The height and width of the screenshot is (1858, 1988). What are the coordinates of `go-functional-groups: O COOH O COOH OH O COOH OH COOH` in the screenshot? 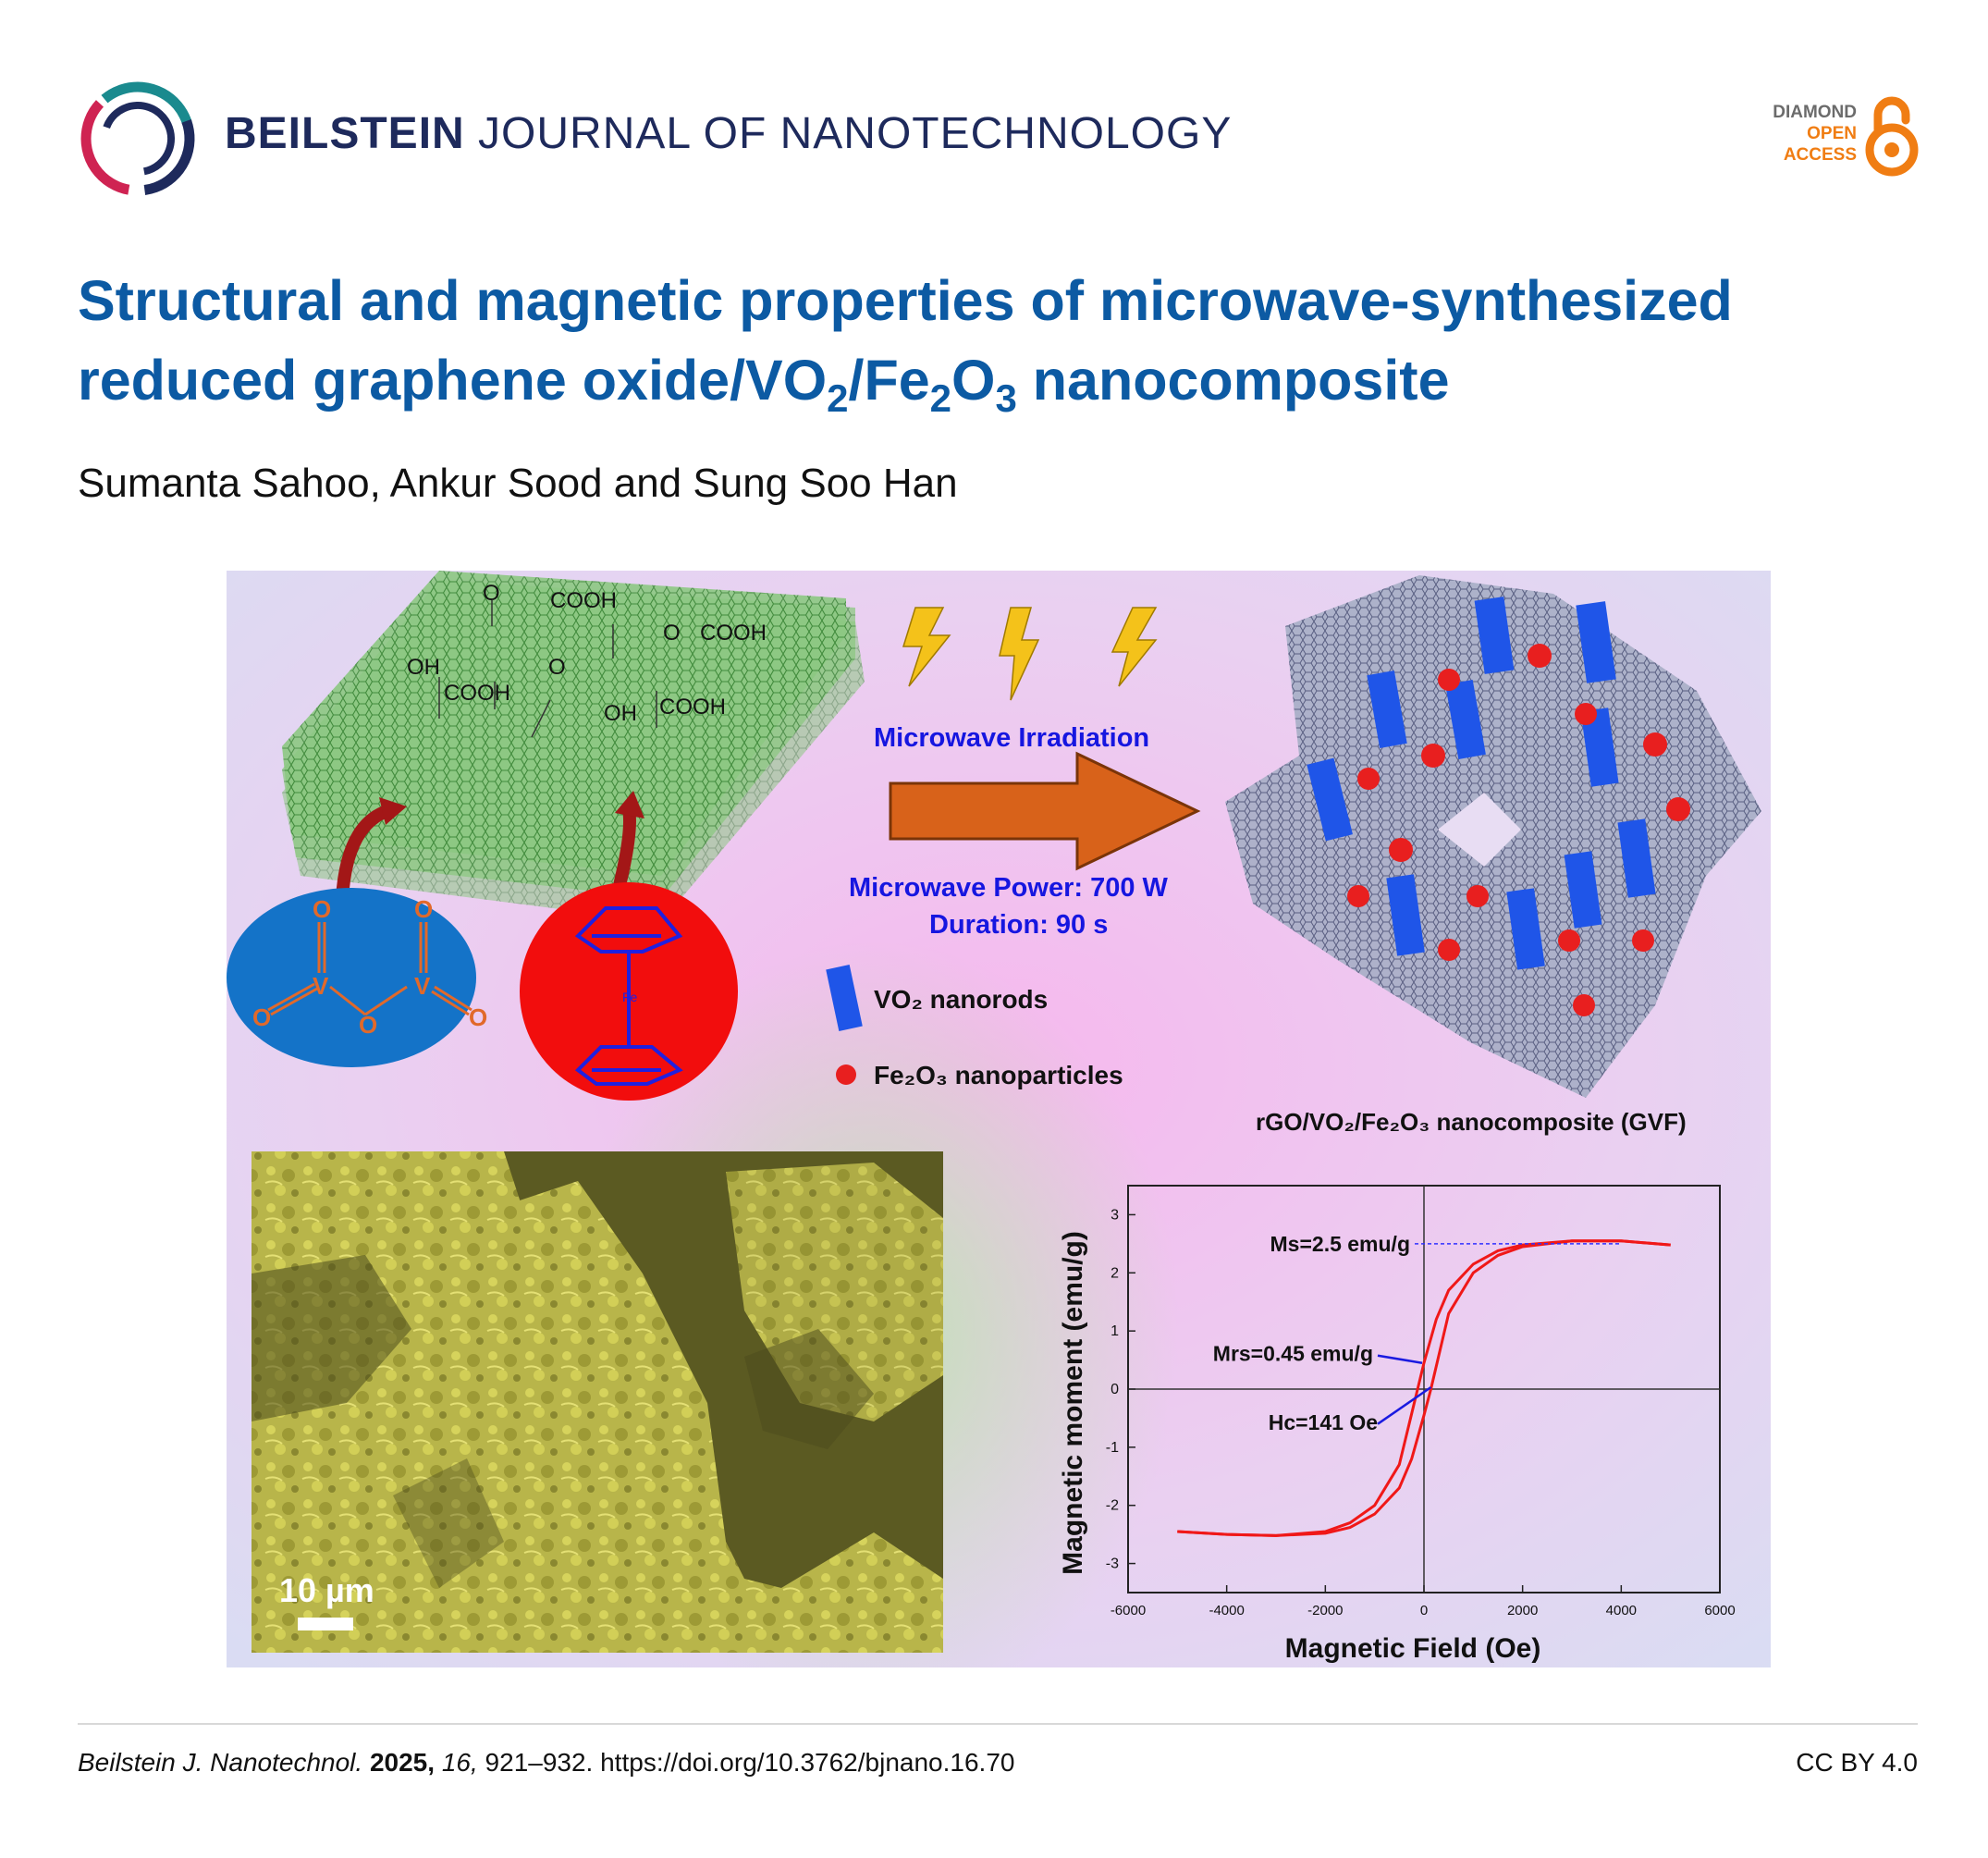 It's located at (587, 653).